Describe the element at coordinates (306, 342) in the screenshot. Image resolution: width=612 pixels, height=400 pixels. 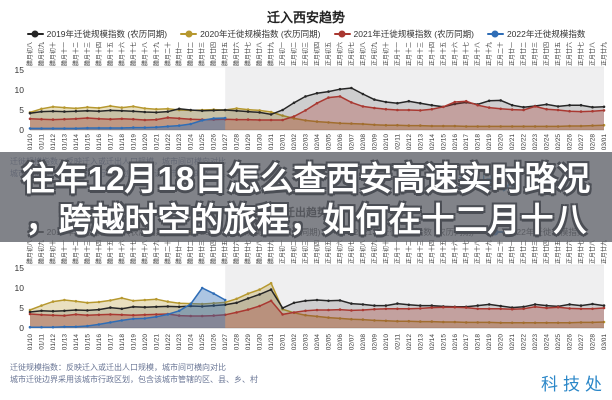
I see `x-tick-label: 02/03` at that location.